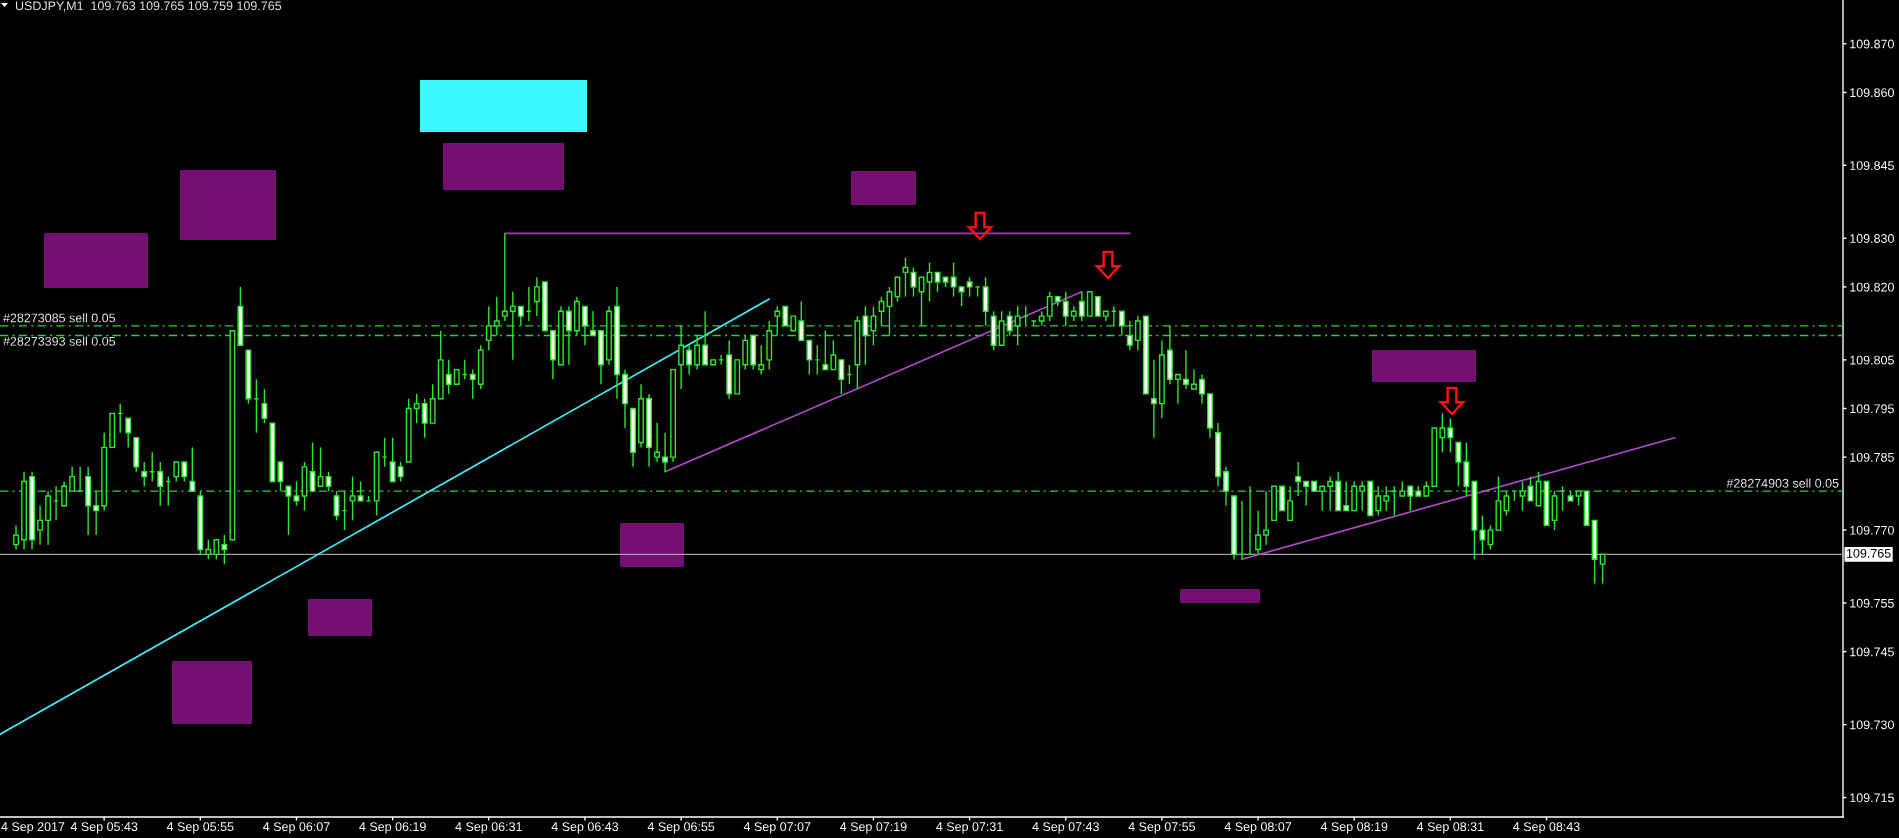 The width and height of the screenshot is (1899, 838). I want to click on y-tick-label: 109.845, so click(1872, 165).